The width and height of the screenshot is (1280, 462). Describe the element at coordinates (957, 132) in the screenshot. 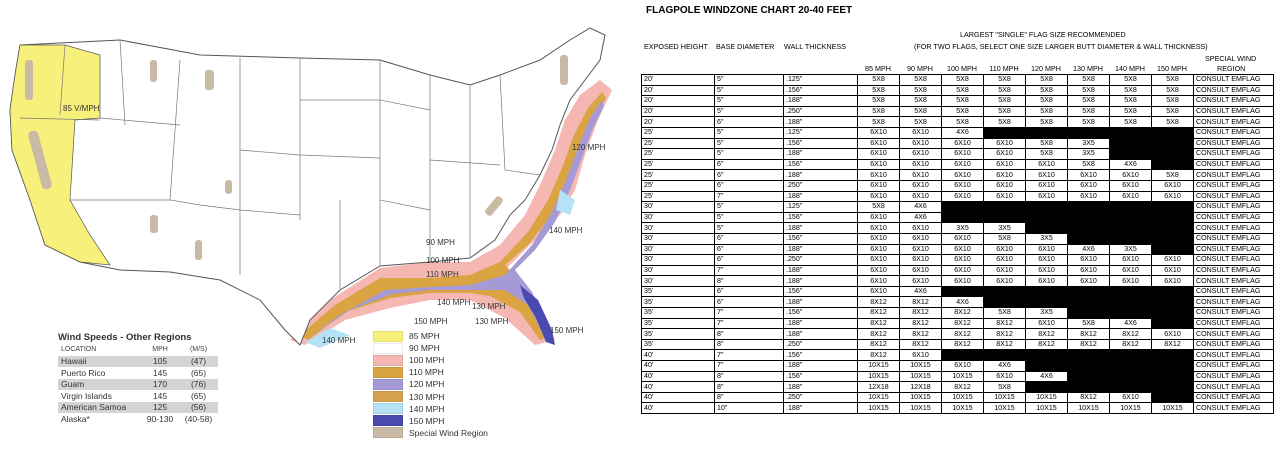

I see `table-row: 25' 5" .125" 6X10 6X10 4X6 CONSULT EMFLAG` at that location.